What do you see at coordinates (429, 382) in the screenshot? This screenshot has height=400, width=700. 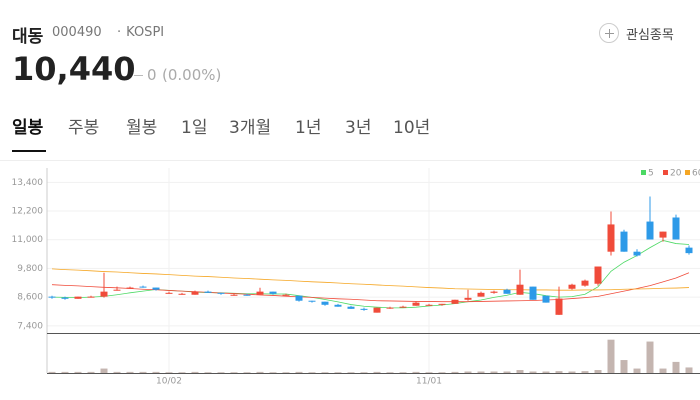 I see `x-tick-label: 11/01` at bounding box center [429, 382].